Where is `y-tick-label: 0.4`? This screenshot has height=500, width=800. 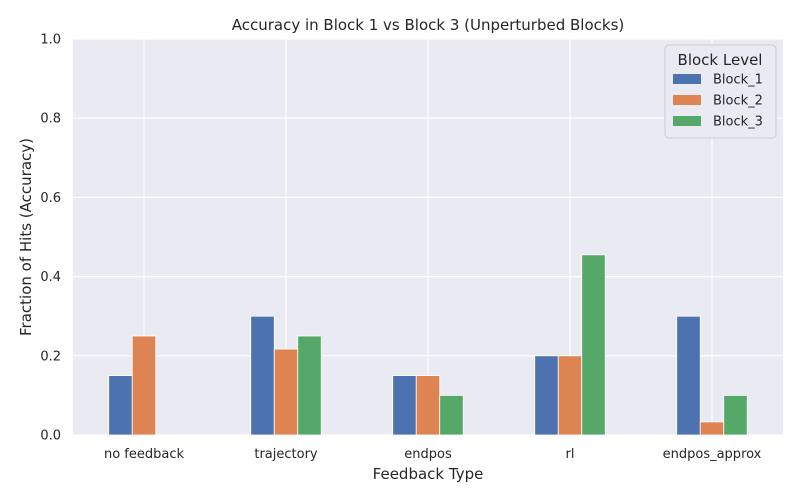
y-tick-label: 0.4 is located at coordinates (50, 277).